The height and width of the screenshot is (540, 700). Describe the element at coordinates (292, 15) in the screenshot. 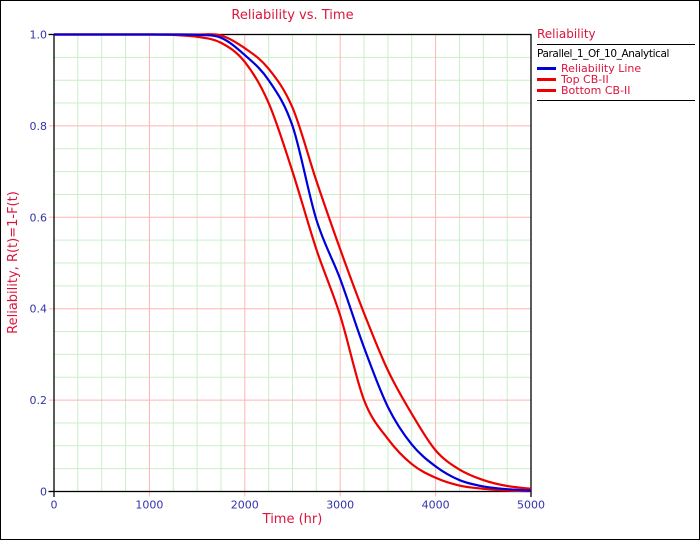

I see `chart-title: Reliability vs. Time` at that location.